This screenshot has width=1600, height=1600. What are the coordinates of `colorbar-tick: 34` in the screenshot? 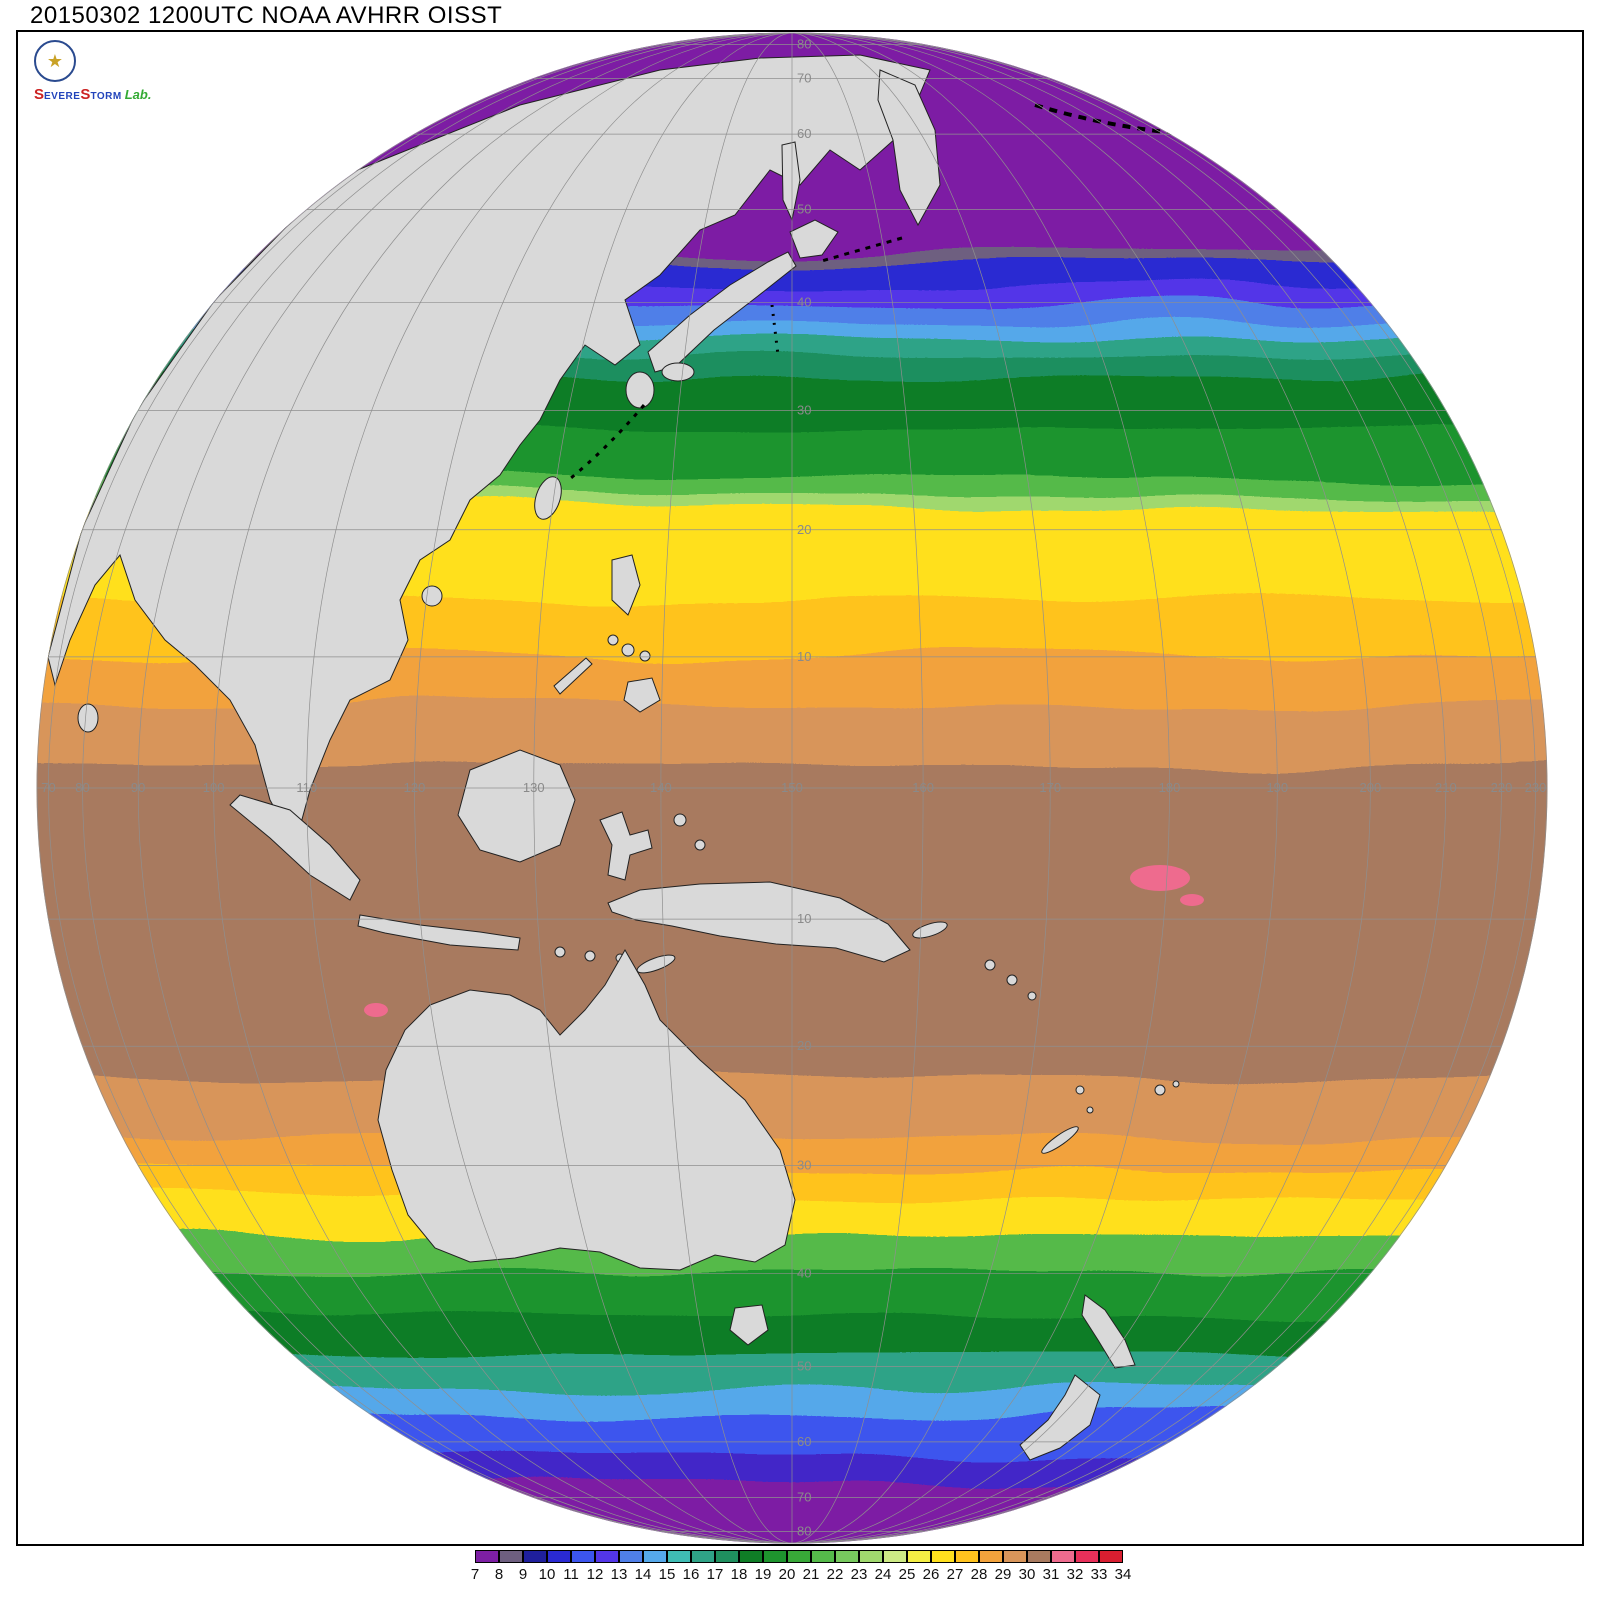 It's located at (1123, 1574).